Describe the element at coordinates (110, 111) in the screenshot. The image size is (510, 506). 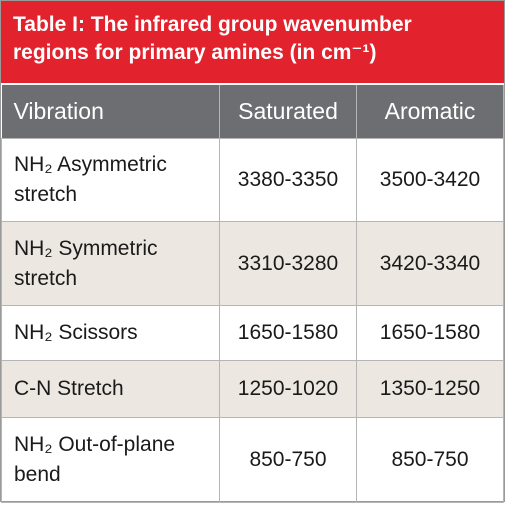
I see `header-cell: Vibration` at that location.